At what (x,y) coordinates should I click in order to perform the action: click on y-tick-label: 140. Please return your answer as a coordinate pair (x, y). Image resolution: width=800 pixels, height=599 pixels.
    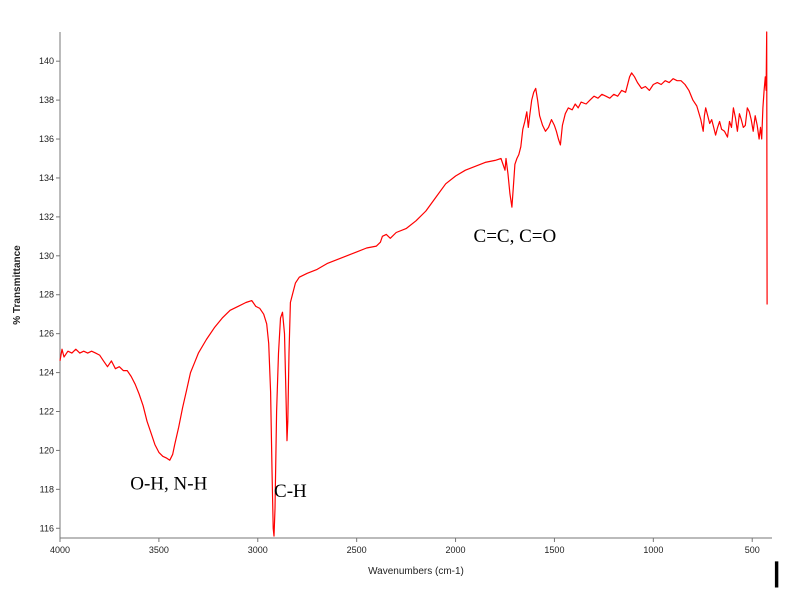
    Looking at the image, I should click on (46, 61).